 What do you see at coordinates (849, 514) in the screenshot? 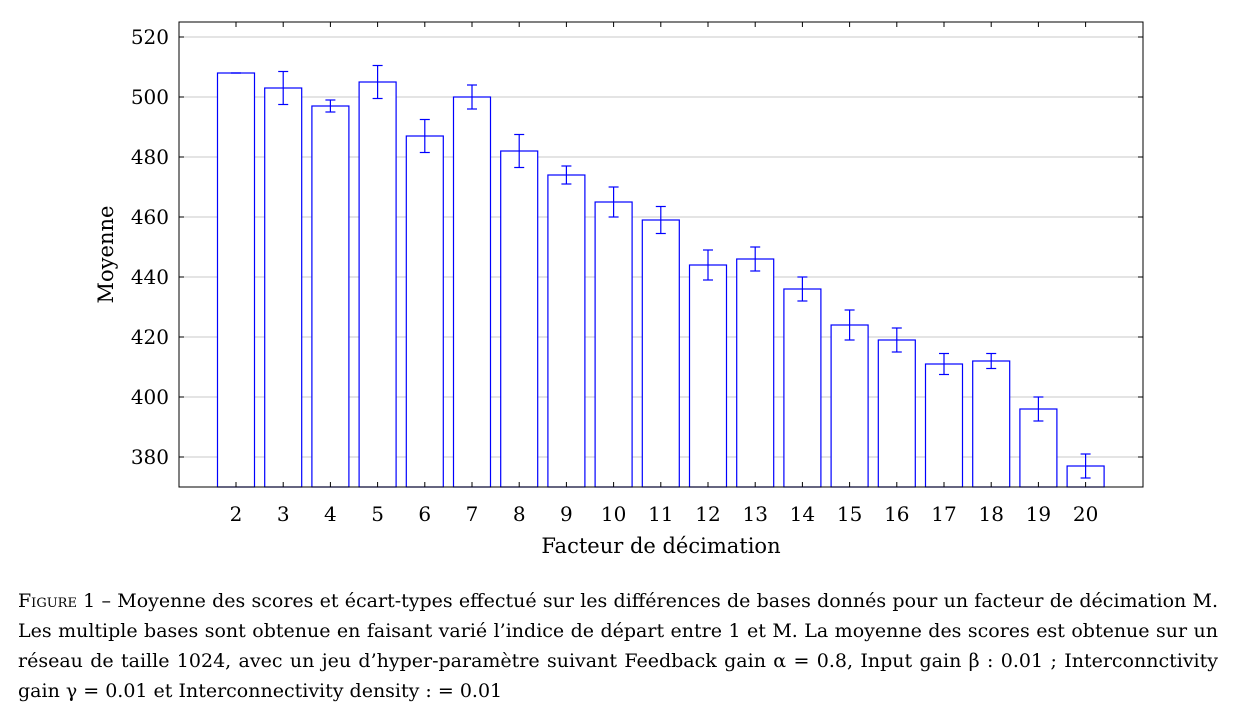
I see `x-tick-label: 15` at bounding box center [849, 514].